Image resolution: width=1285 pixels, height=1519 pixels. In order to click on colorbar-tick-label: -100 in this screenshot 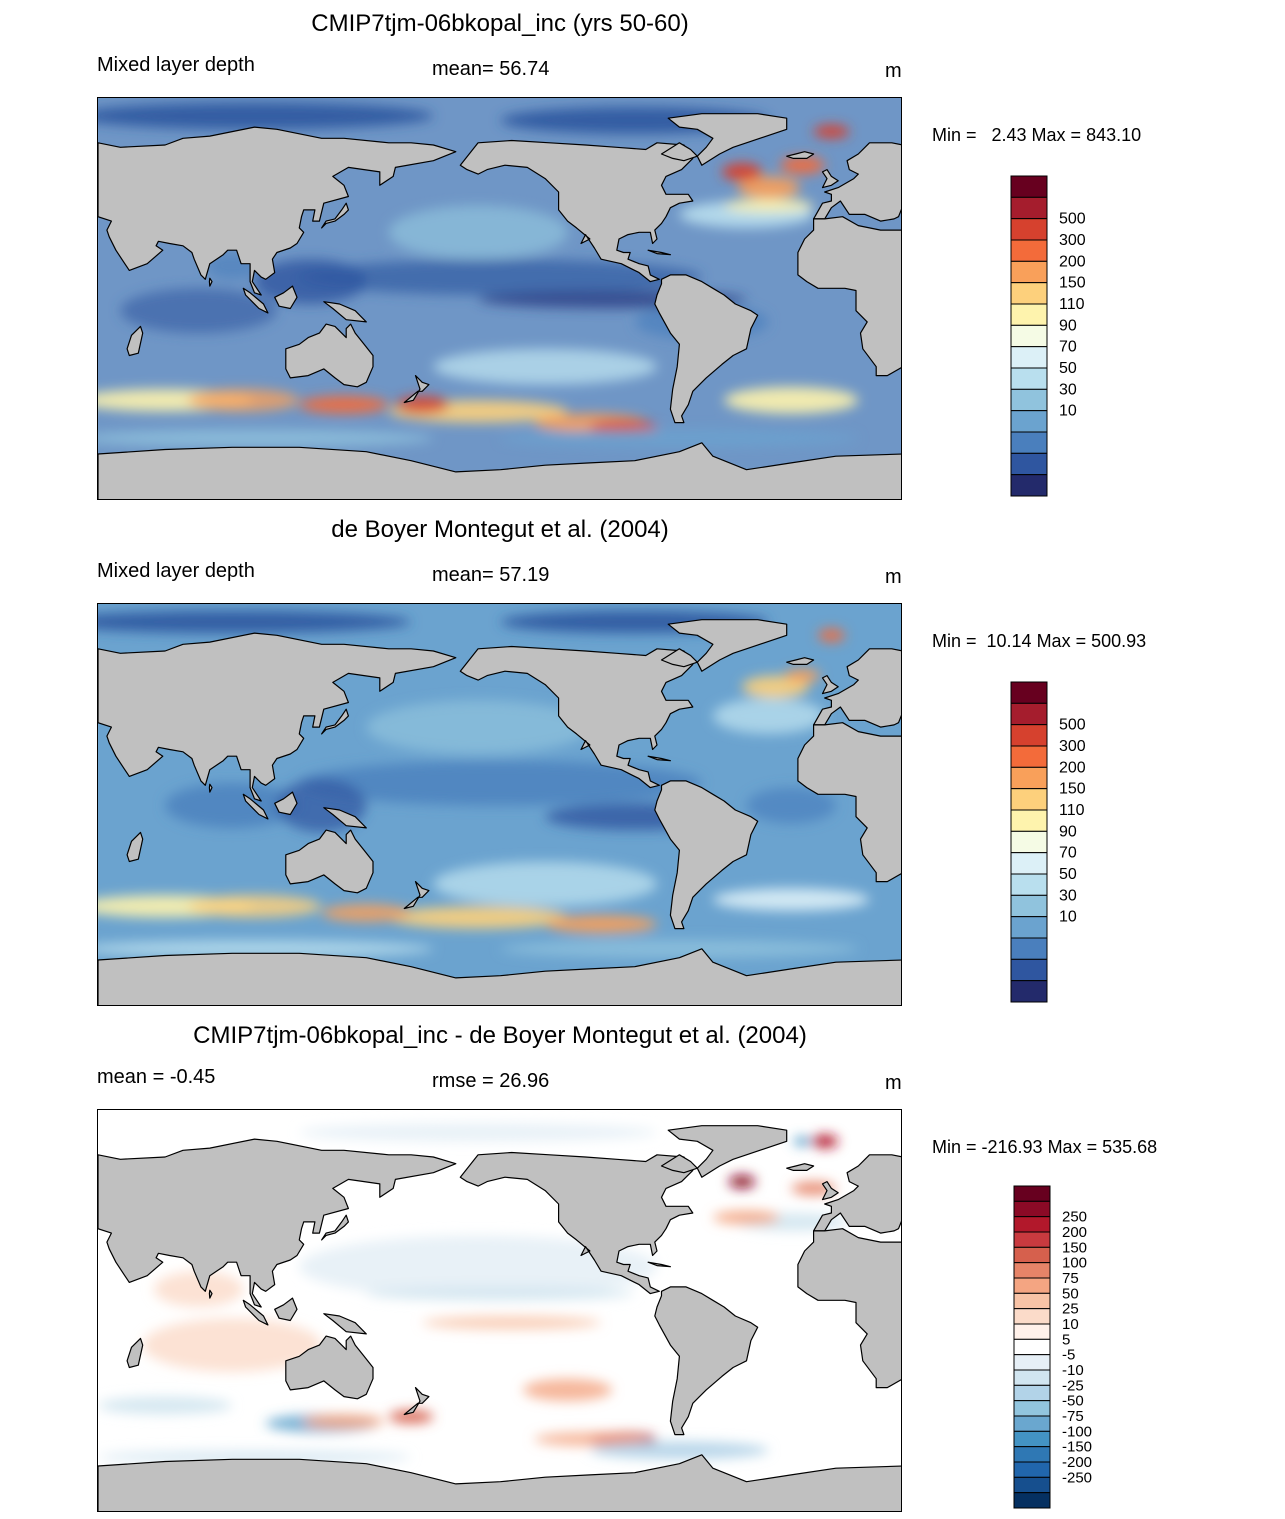, I will do `click(1077, 1431)`.